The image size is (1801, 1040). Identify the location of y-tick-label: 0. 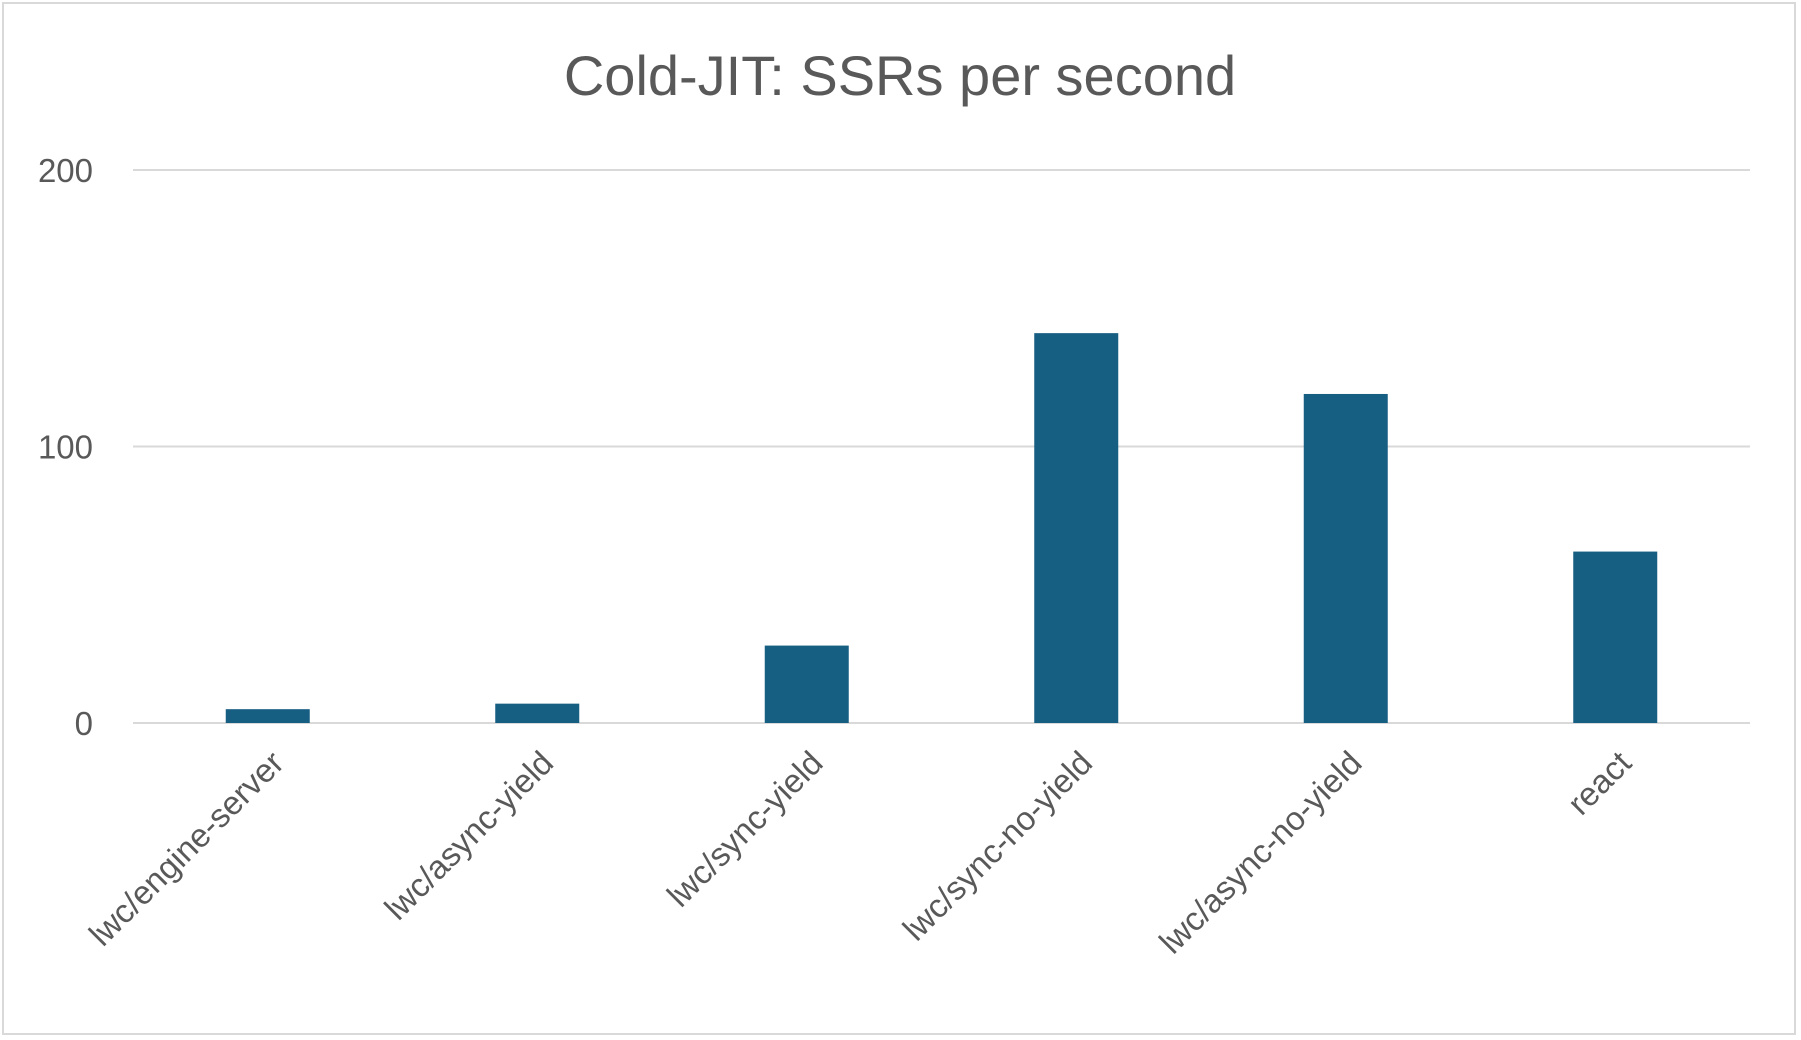
(84, 723).